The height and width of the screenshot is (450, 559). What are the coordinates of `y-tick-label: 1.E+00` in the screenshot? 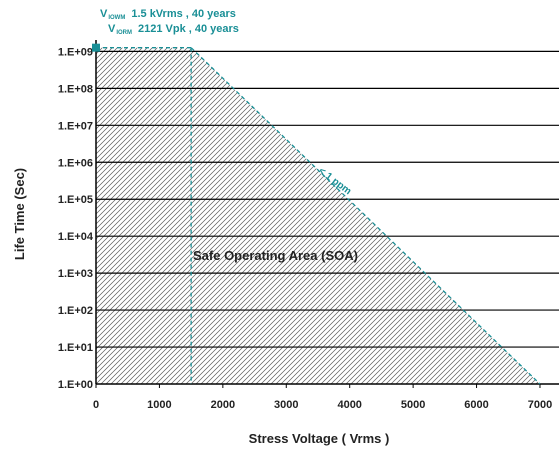 It's located at (75, 385).